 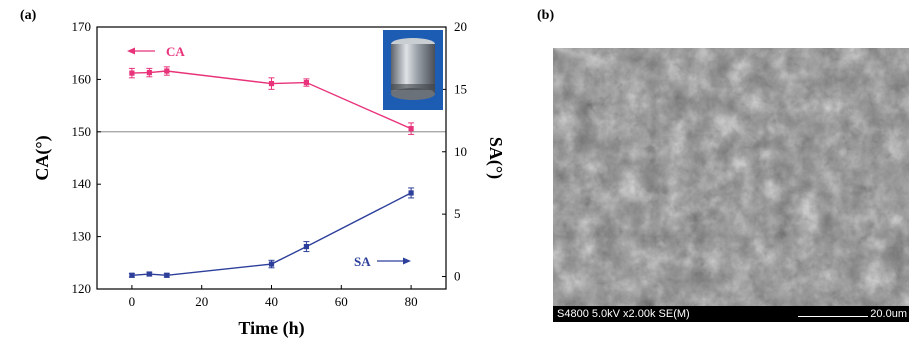 What do you see at coordinates (888, 314) in the screenshot?
I see `sem-scale-label: 20.0um` at bounding box center [888, 314].